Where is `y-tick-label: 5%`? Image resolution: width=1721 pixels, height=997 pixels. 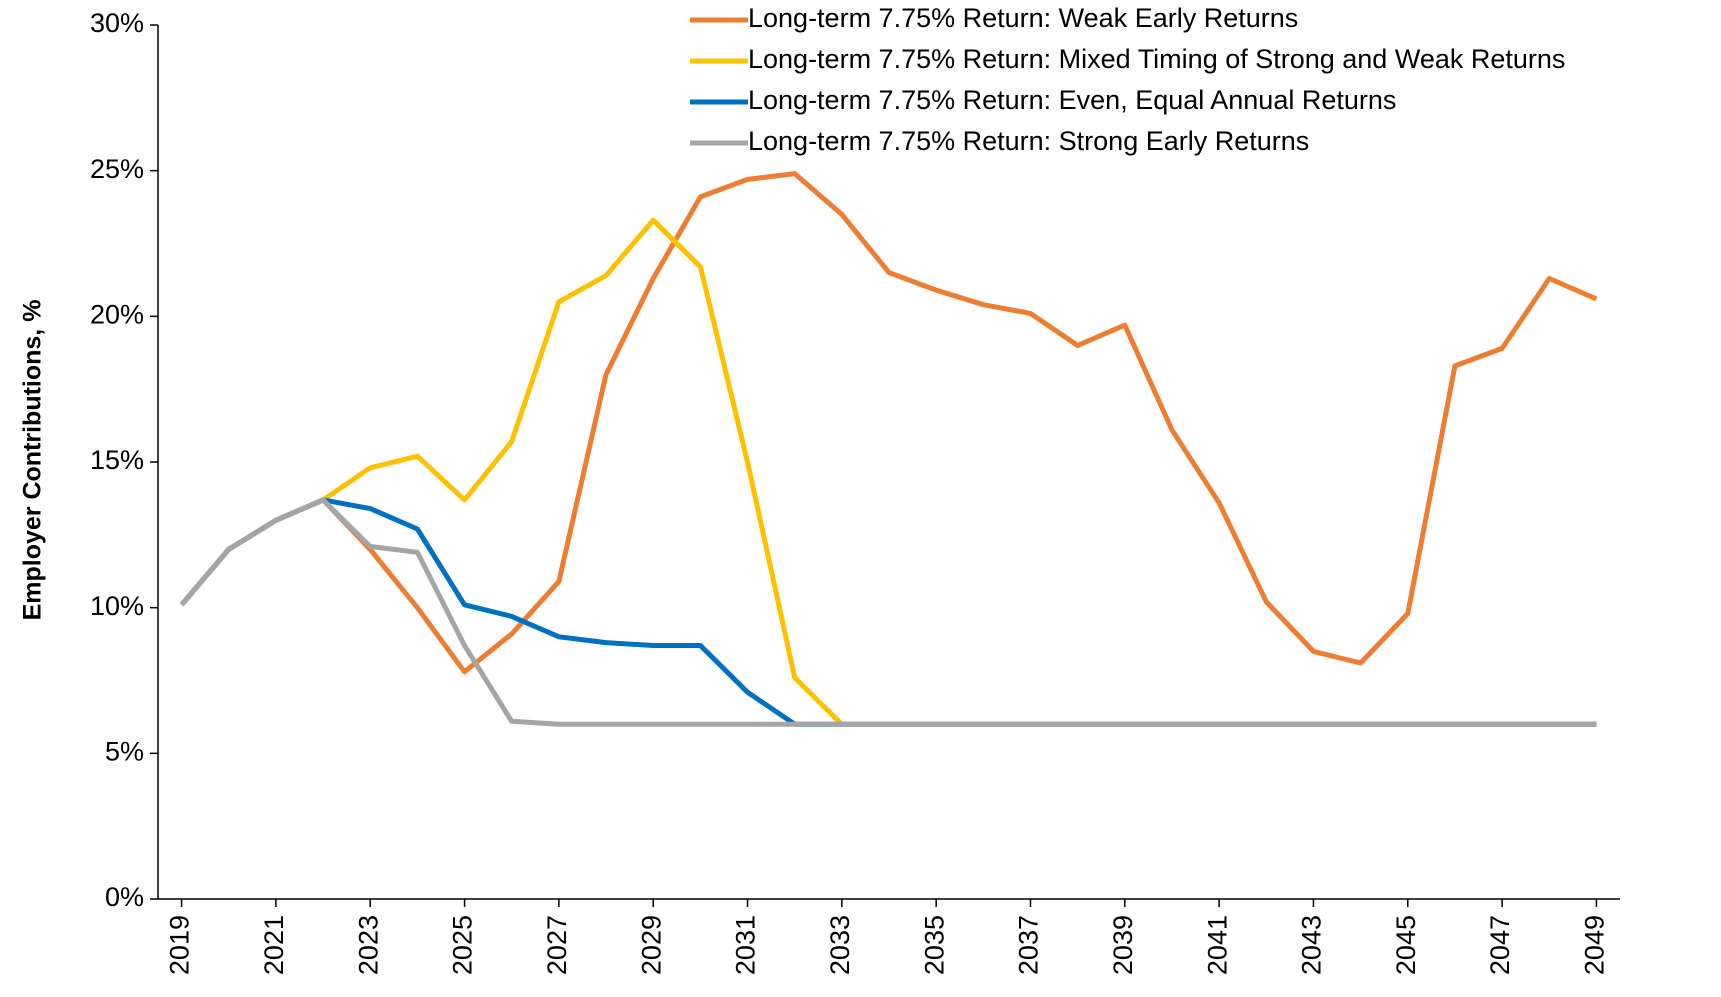 y-tick-label: 5% is located at coordinates (124, 751).